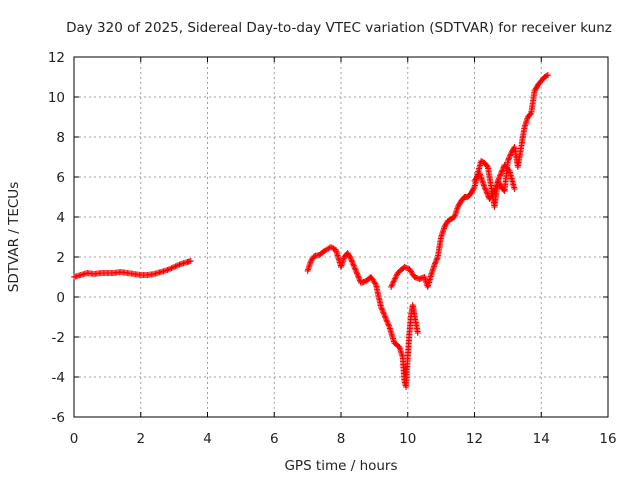 The width and height of the screenshot is (640, 480). What do you see at coordinates (407, 439) in the screenshot?
I see `x-tick-label: 10` at bounding box center [407, 439].